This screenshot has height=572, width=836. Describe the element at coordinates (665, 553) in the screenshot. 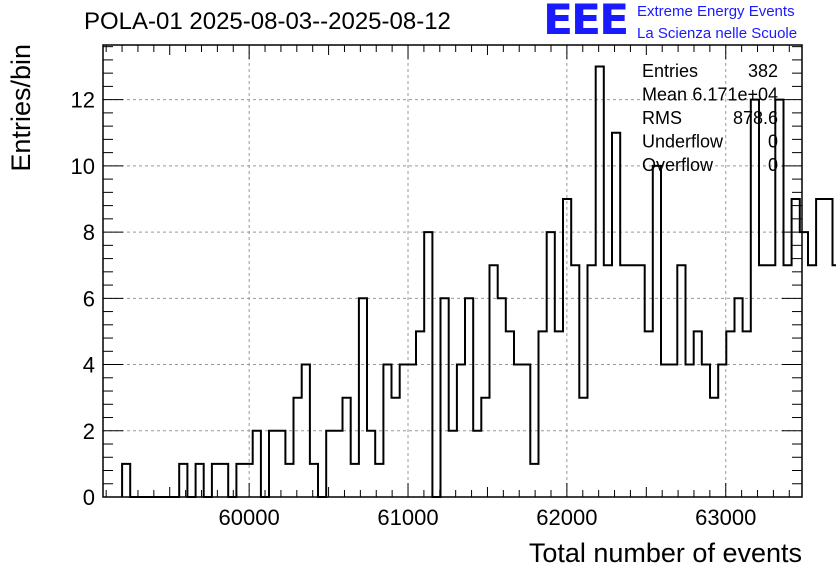

I see `x-axis-label: Total number of events` at that location.